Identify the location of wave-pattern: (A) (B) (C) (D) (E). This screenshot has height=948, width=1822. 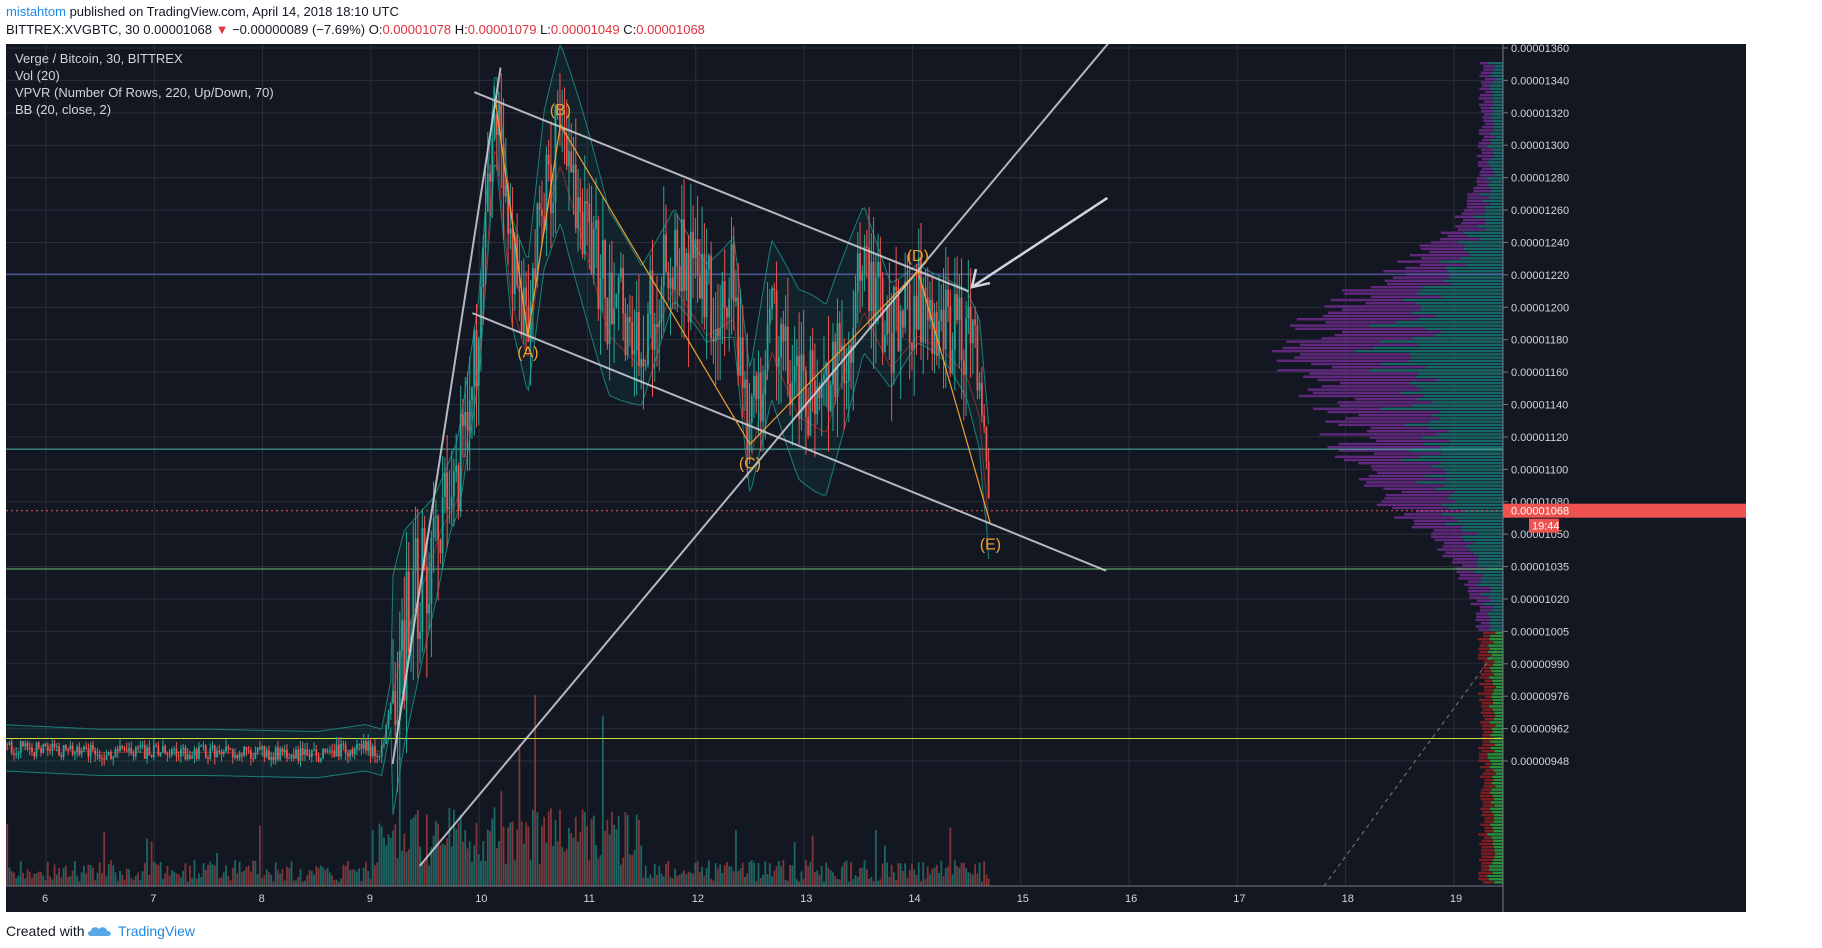
(747, 327).